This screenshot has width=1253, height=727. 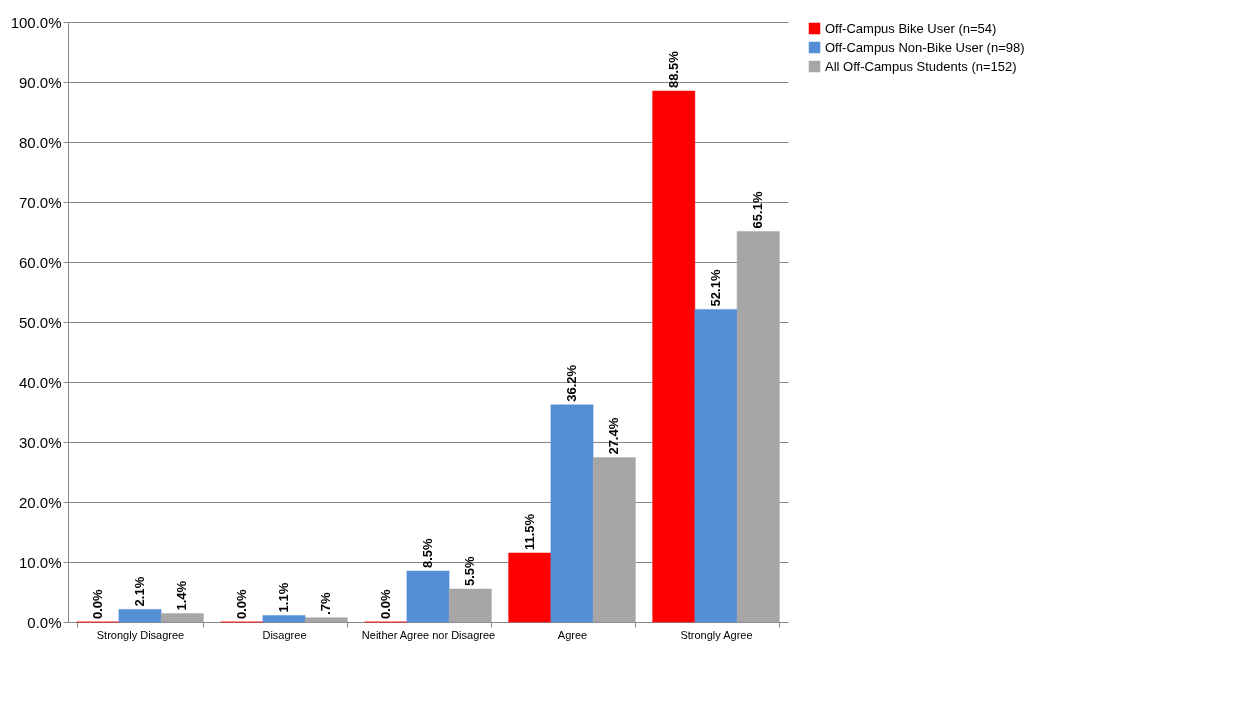 I want to click on y-tick-label: 80.0%, so click(x=40, y=142).